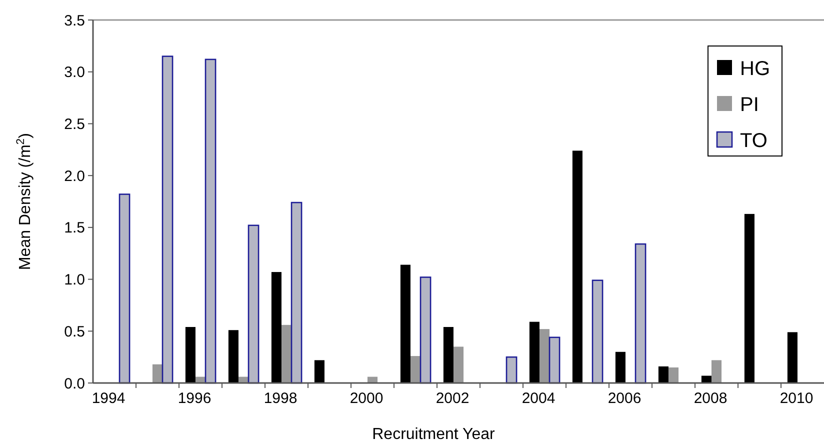  I want to click on y-tick-label: 3.0, so click(74, 73).